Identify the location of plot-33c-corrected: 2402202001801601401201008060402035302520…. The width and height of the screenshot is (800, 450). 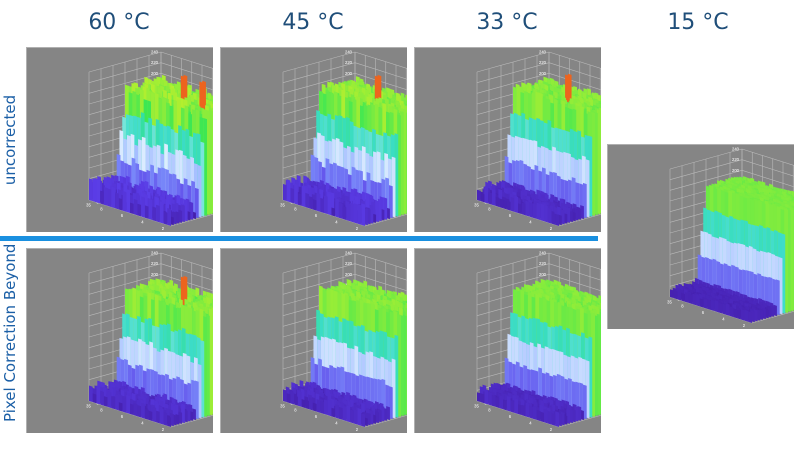
(507, 340).